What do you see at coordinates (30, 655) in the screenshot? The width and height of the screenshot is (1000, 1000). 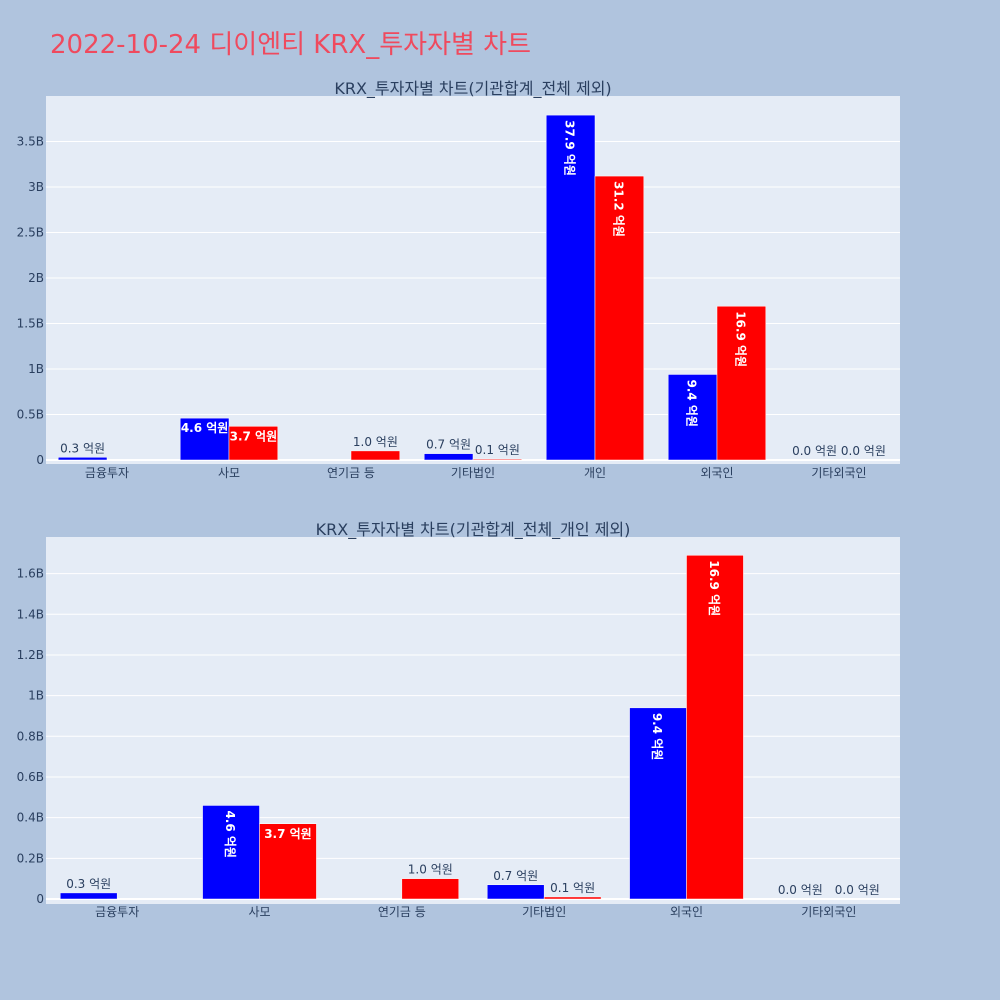 I see `y-tick-label: 1.2B` at bounding box center [30, 655].